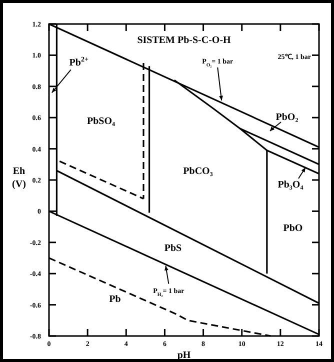  I want to click on annotation: PbO, so click(293, 228).